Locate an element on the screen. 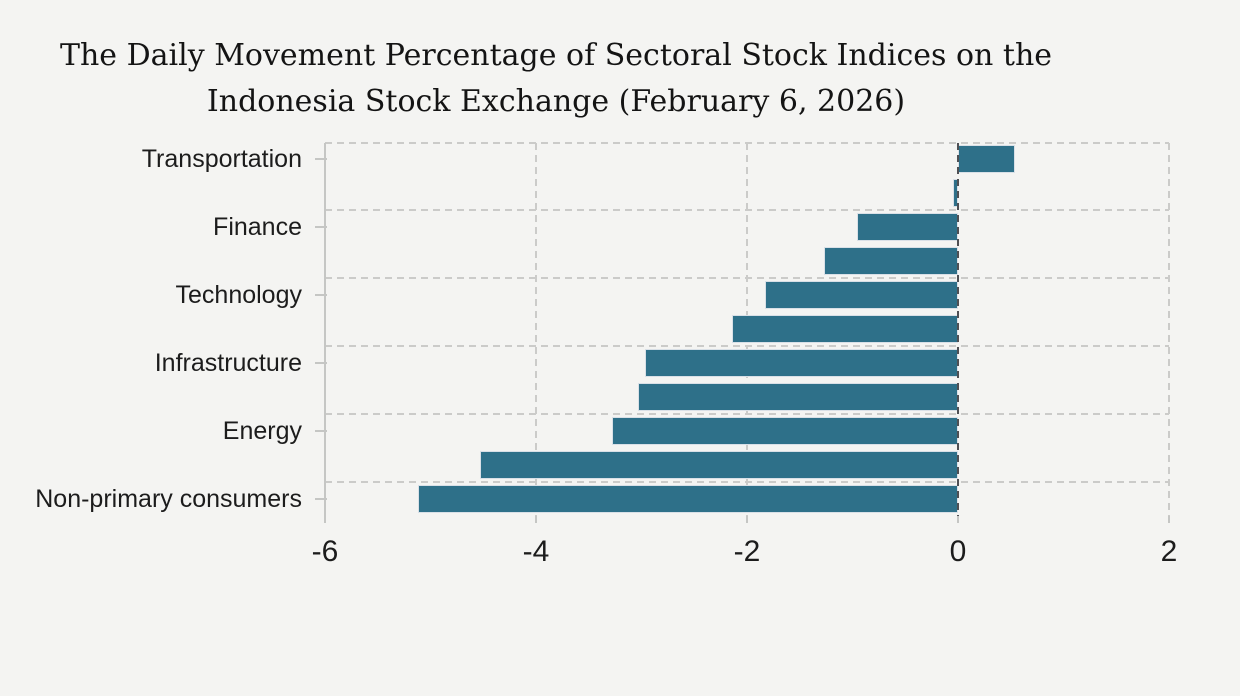 This screenshot has height=696, width=1240. y-axis-label: Technology is located at coordinates (238, 295).